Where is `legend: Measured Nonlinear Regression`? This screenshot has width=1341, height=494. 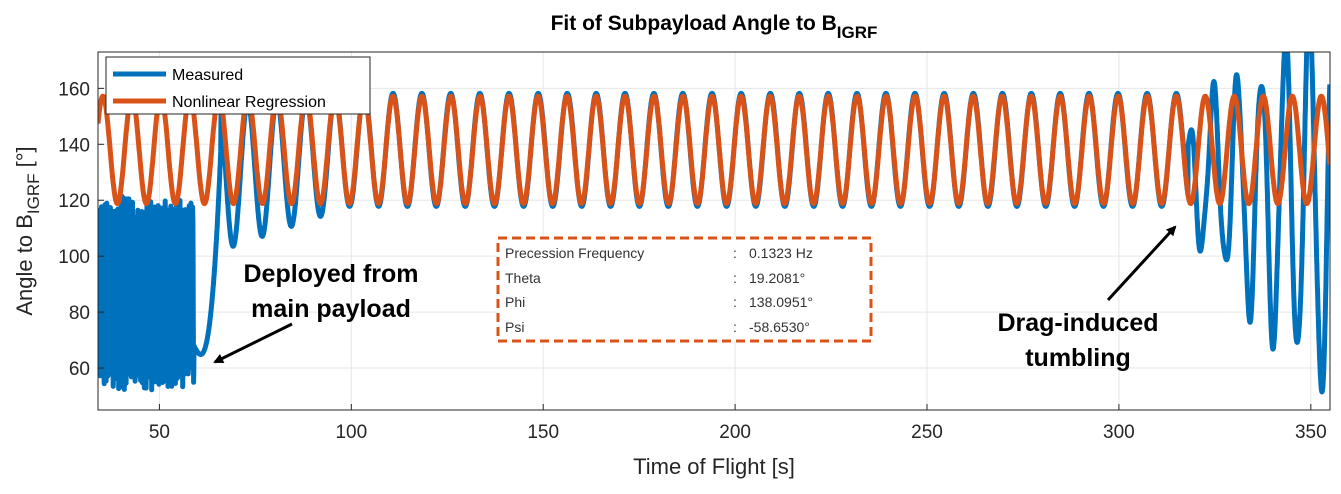
legend: Measured Nonlinear Regression is located at coordinates (238, 85).